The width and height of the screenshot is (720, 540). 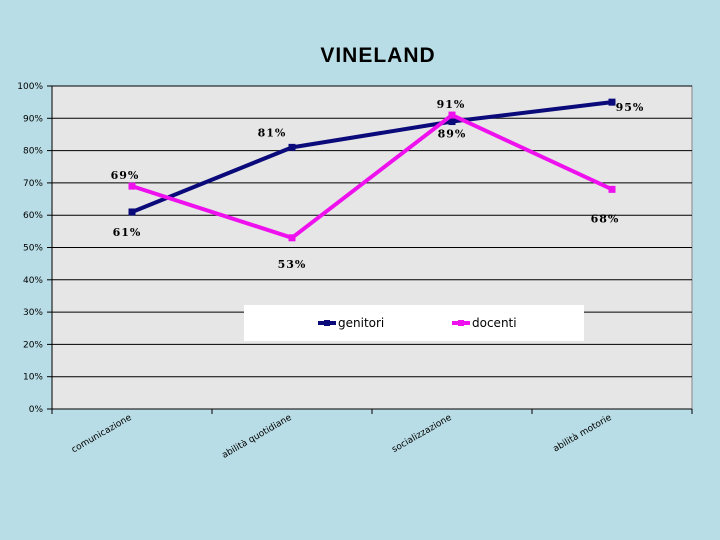 What do you see at coordinates (33, 281) in the screenshot?
I see `y-tick-label: 40%` at bounding box center [33, 281].